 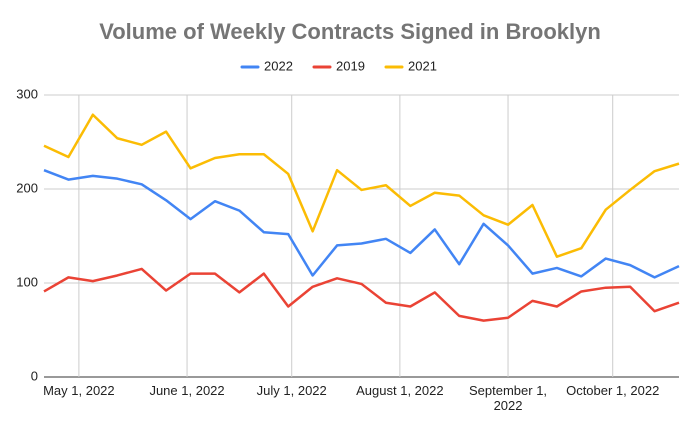 What do you see at coordinates (422, 65) in the screenshot?
I see `legend-label: 2021` at bounding box center [422, 65].